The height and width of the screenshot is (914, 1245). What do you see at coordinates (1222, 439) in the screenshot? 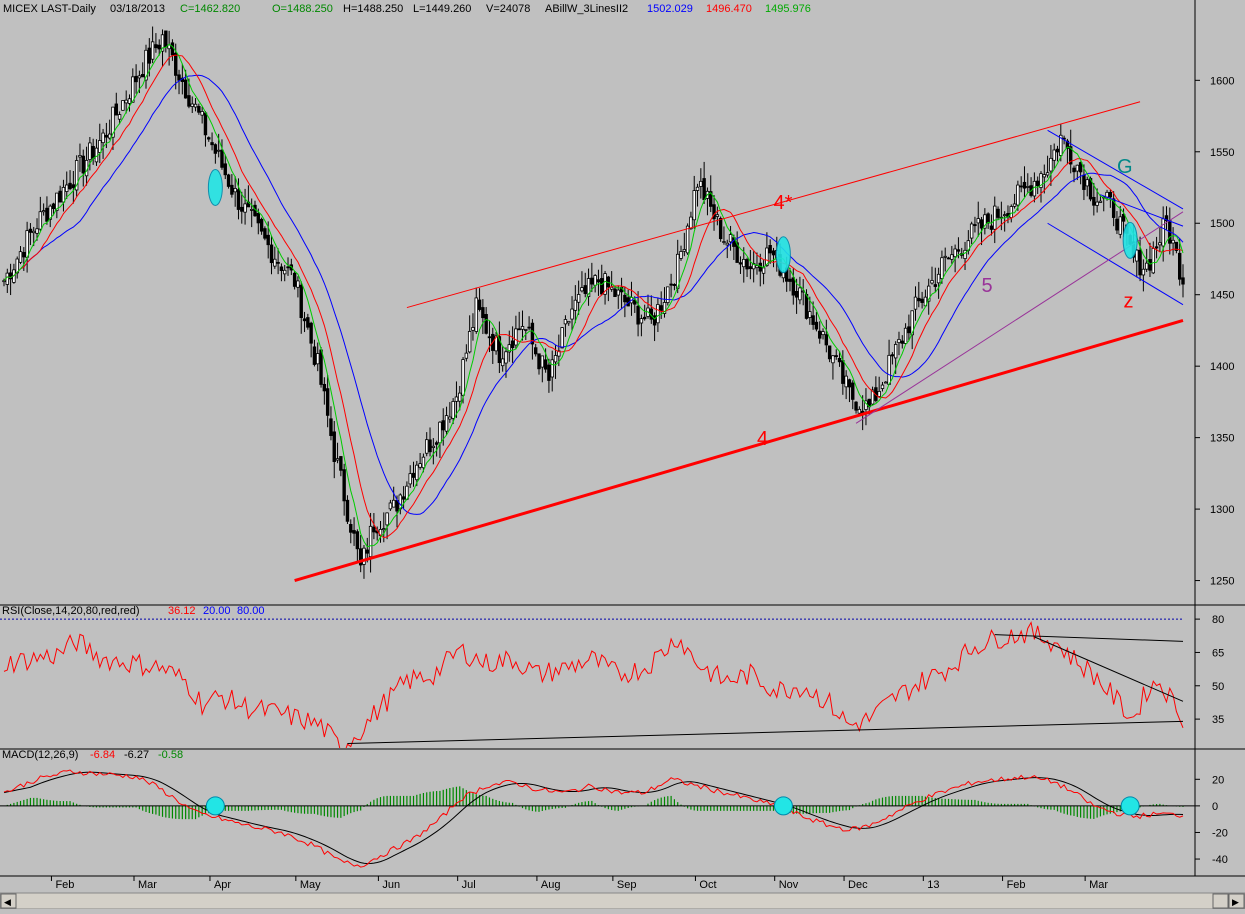
I see `price-ytick-label: 1350` at bounding box center [1222, 439].